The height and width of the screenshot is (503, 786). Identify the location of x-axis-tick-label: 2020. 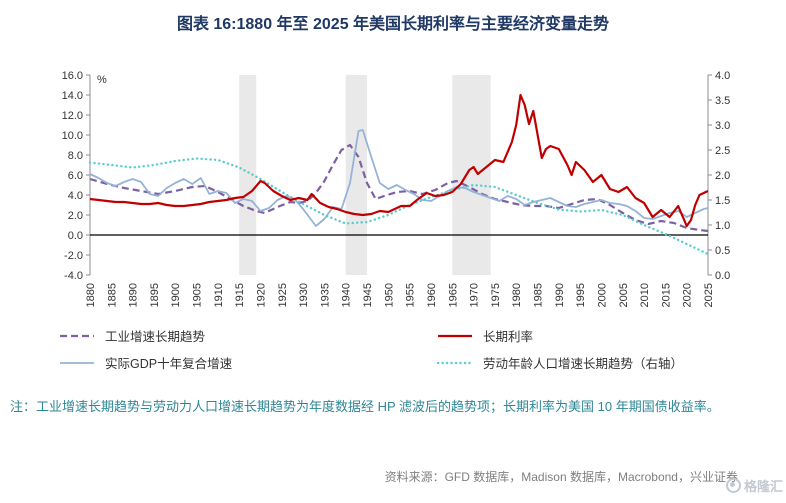
(688, 295).